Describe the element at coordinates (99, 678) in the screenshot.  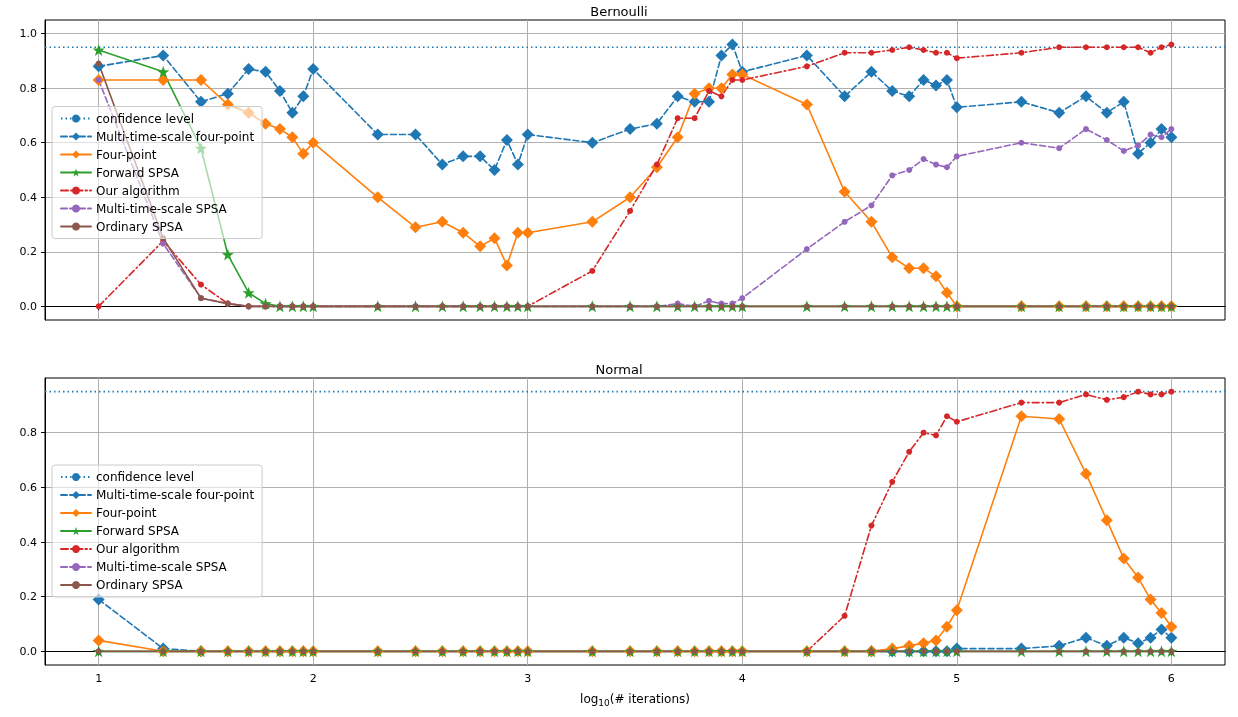
I see `x-tick-label: 1` at that location.